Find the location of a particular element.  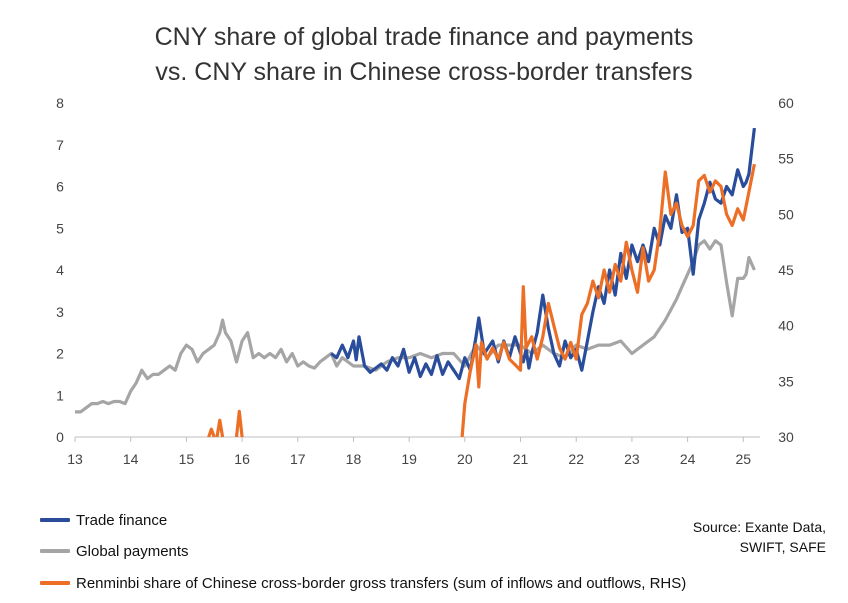

legend-label-trade-finance: Trade finance is located at coordinates (122, 520).